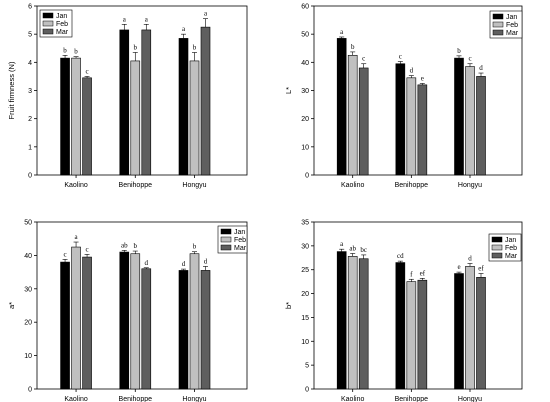 The width and height of the screenshot is (550, 402). Describe the element at coordinates (30, 63) in the screenshot. I see `y-tick-label: 4` at that location.